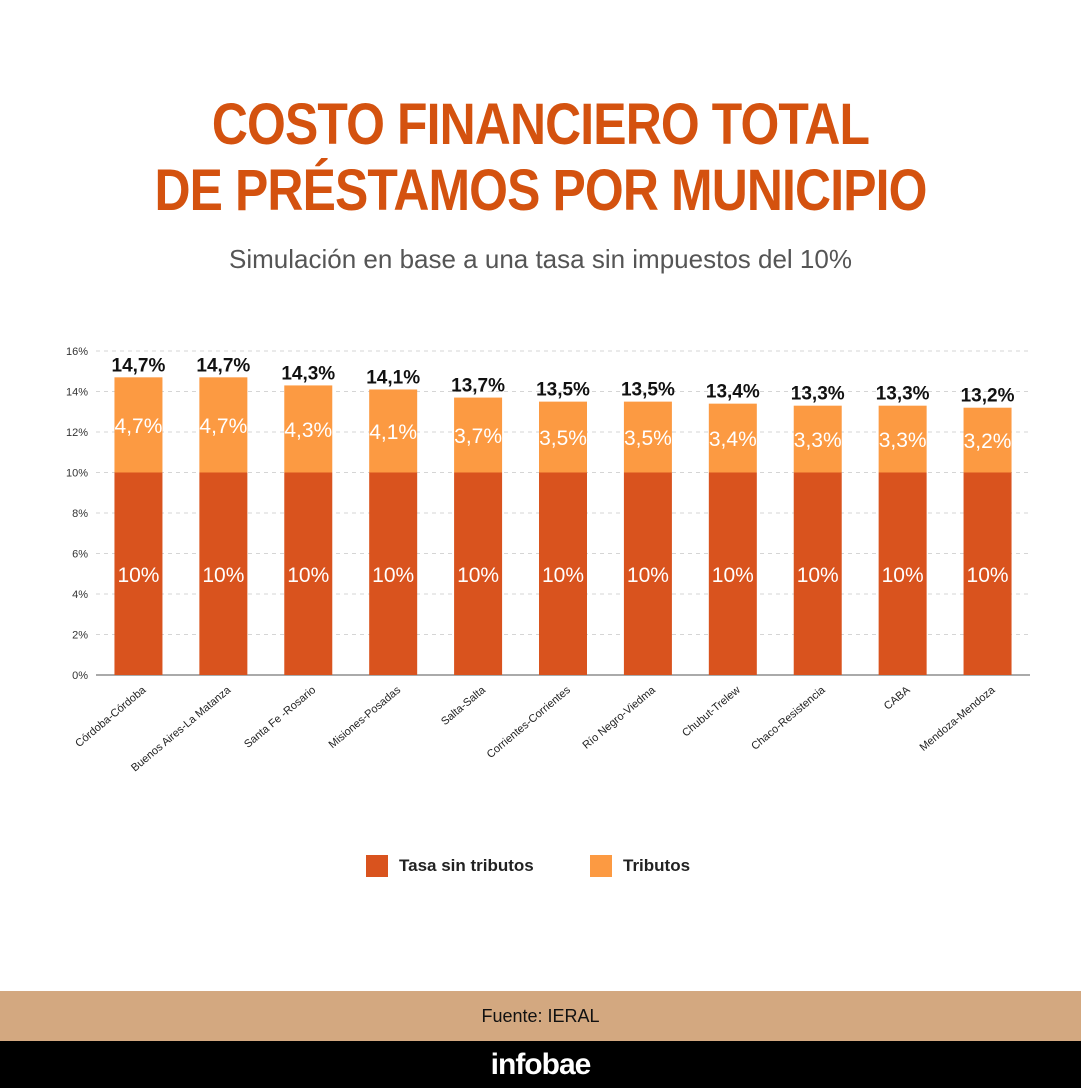 The height and width of the screenshot is (1088, 1081). What do you see at coordinates (657, 865) in the screenshot?
I see `legend-label-tributos: Tributos` at bounding box center [657, 865].